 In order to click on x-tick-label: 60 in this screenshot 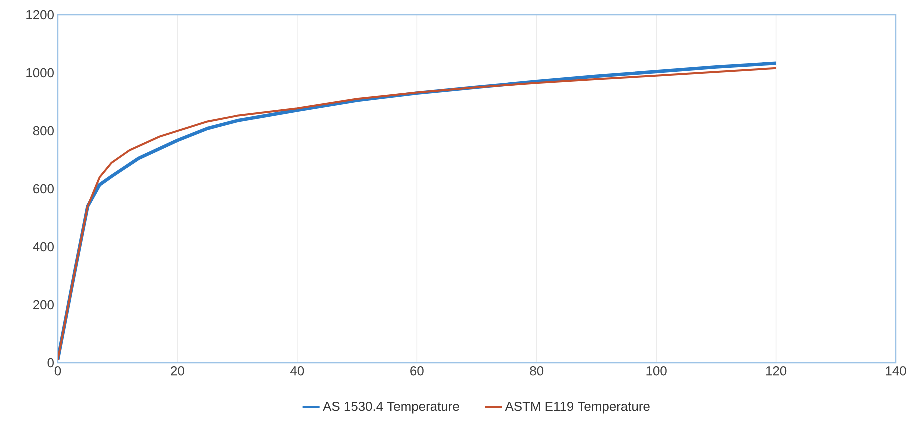, I will do `click(417, 371)`.